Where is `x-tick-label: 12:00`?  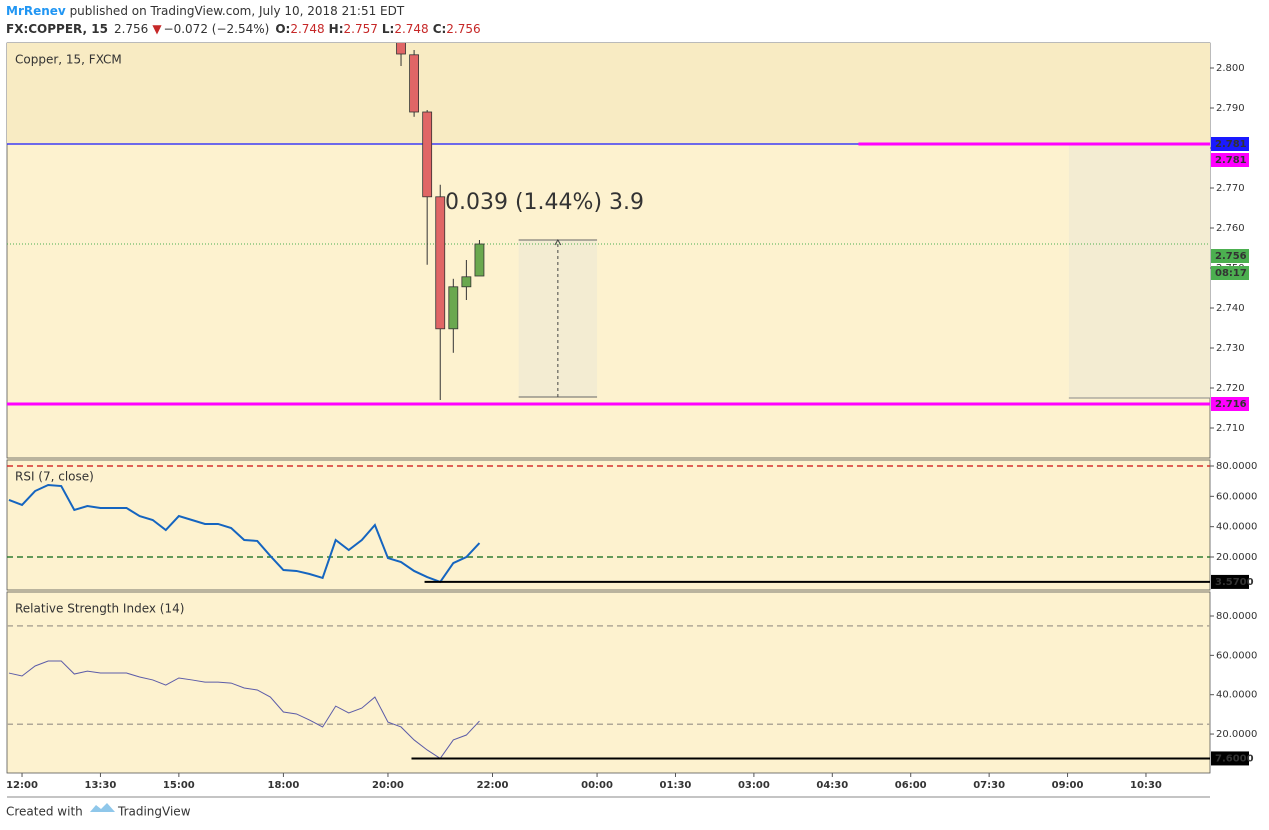 x-tick-label: 12:00 is located at coordinates (22, 785).